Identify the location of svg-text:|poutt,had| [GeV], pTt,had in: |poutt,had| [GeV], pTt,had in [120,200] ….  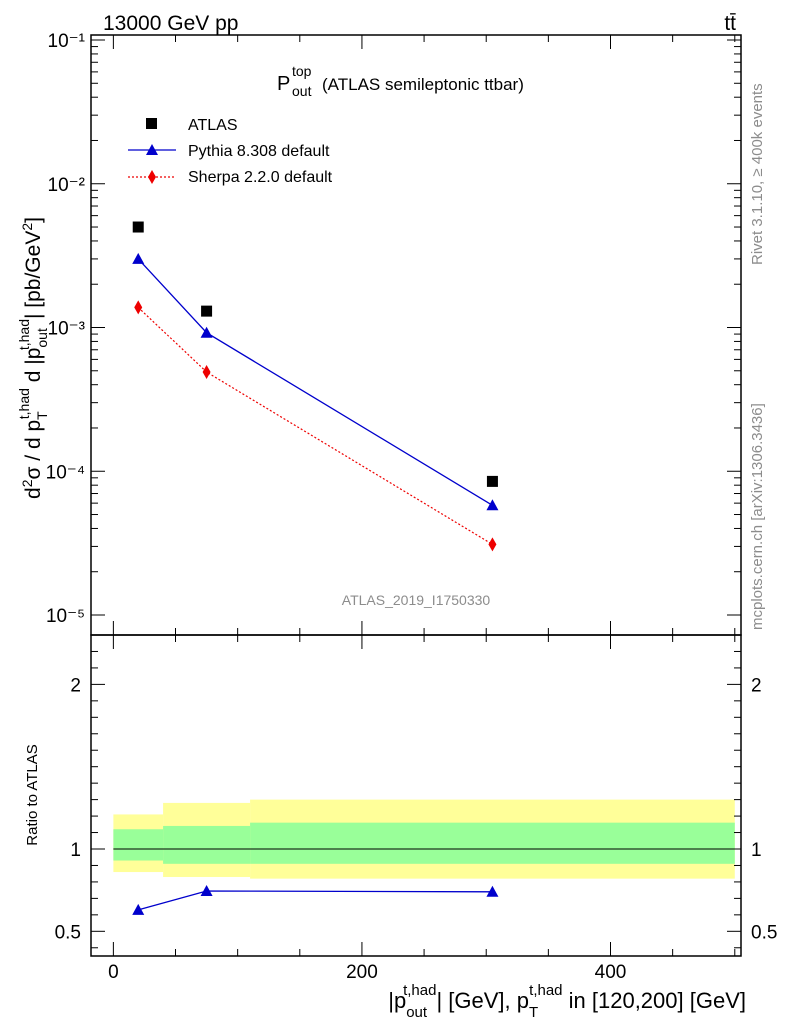
(567, 1001).